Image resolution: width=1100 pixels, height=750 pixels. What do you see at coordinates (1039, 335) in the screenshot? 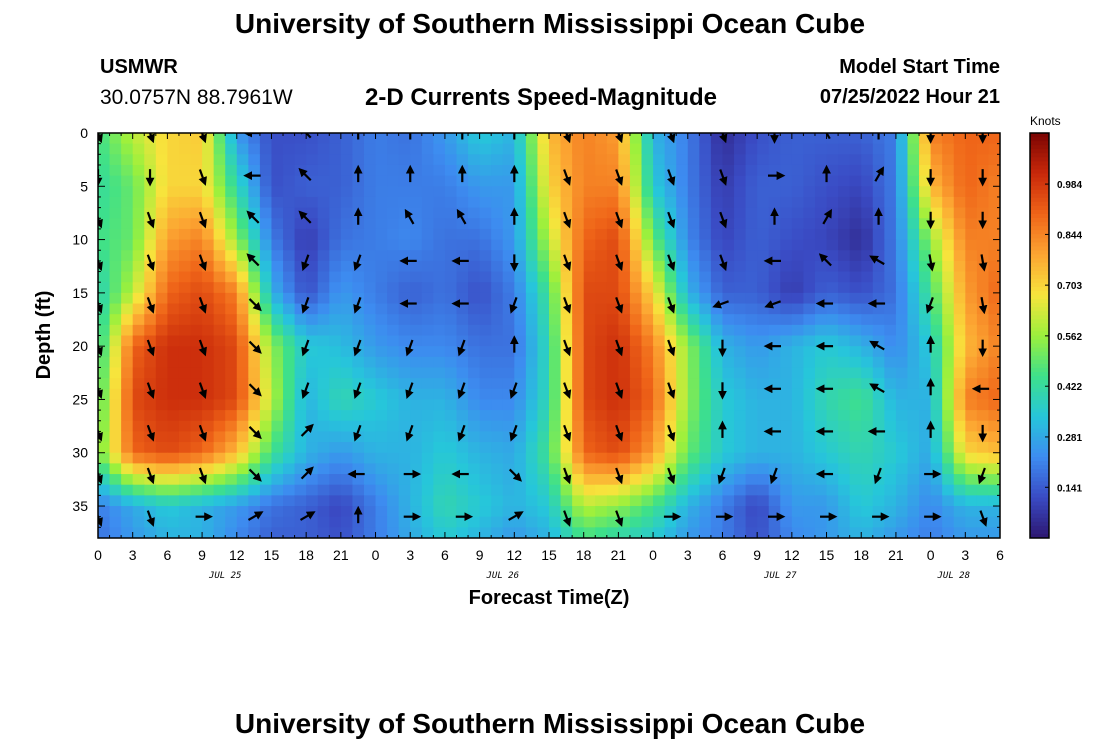
I see `colorbar-frame` at bounding box center [1039, 335].